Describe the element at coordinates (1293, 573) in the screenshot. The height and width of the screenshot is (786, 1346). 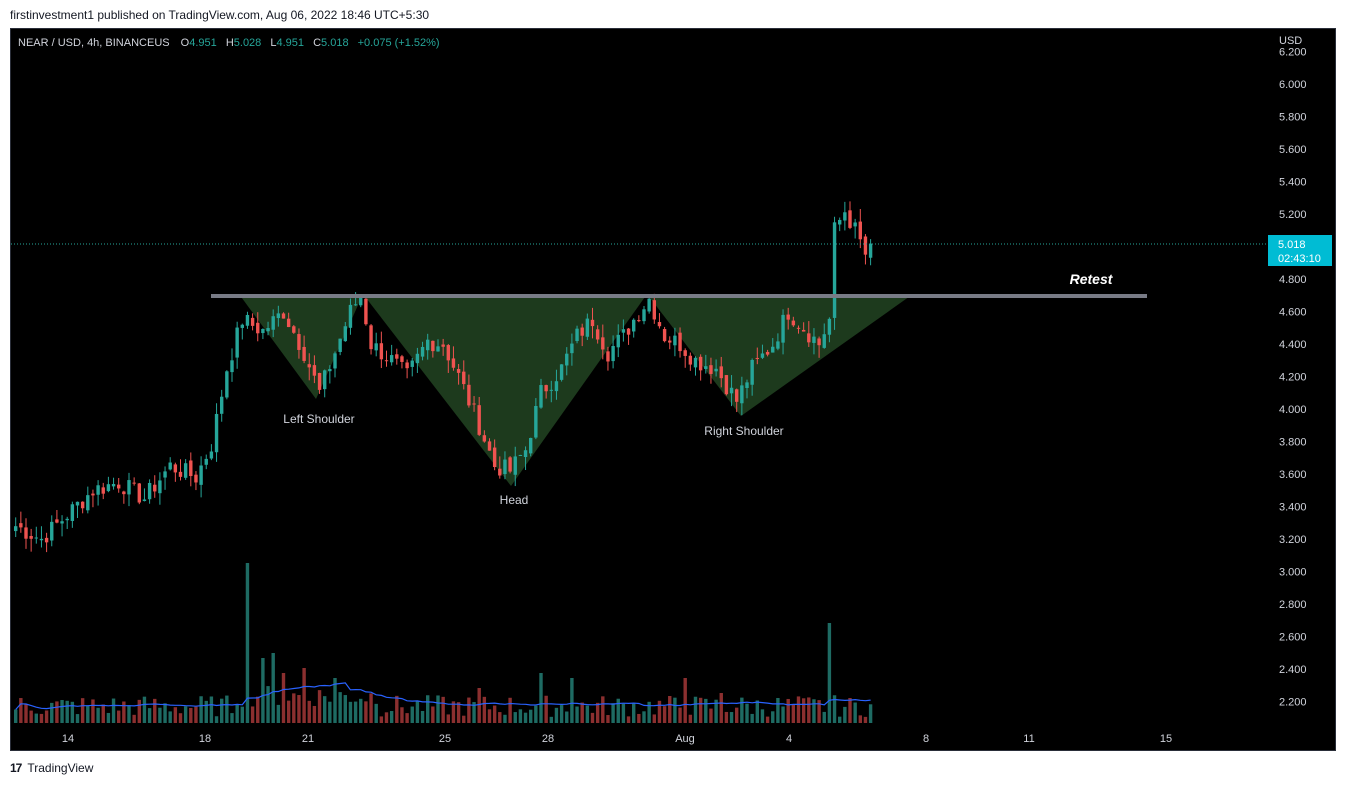
I see `price-tick: 3.000` at that location.